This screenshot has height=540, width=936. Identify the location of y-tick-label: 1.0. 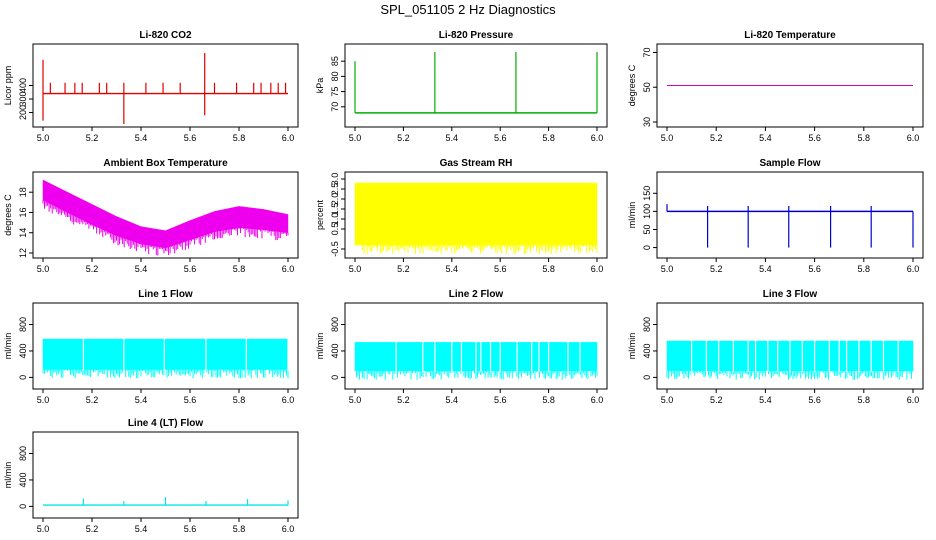
(335, 219).